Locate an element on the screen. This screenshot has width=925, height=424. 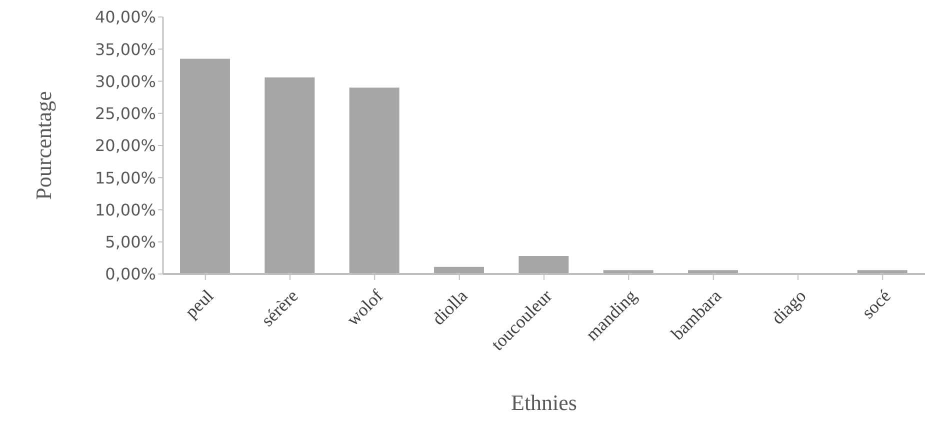
x-tick-label: socé is located at coordinates (876, 304).